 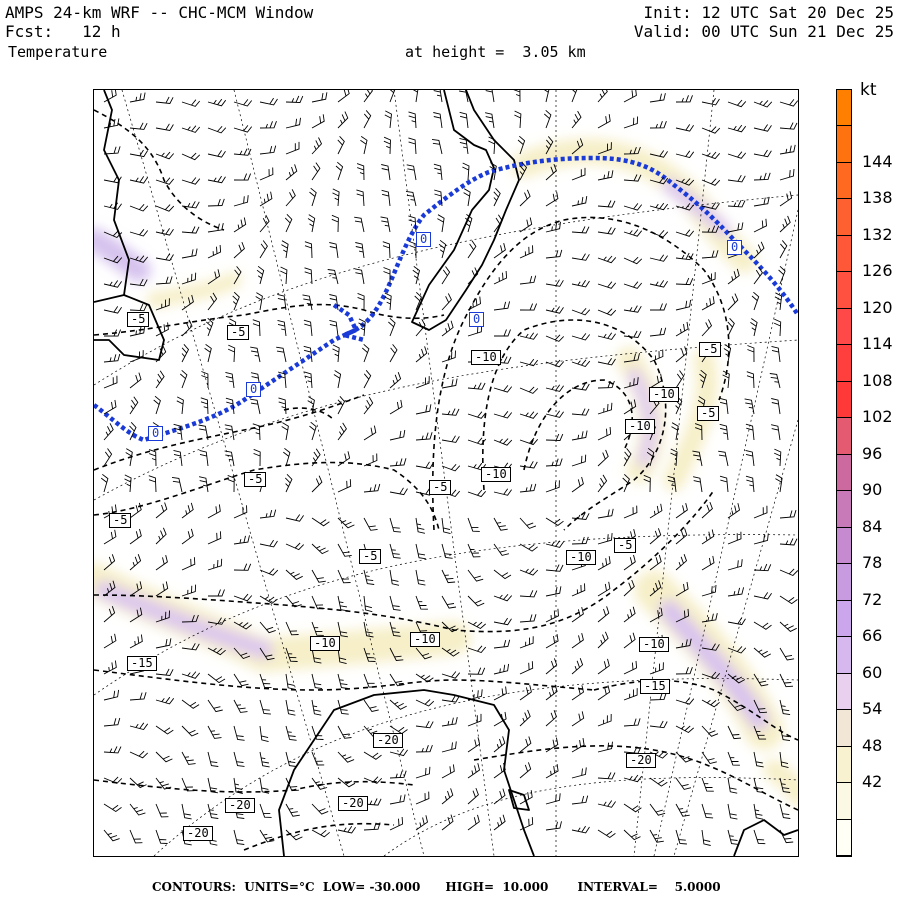 I want to click on colorbar-tick-label: 144, so click(x=877, y=161).